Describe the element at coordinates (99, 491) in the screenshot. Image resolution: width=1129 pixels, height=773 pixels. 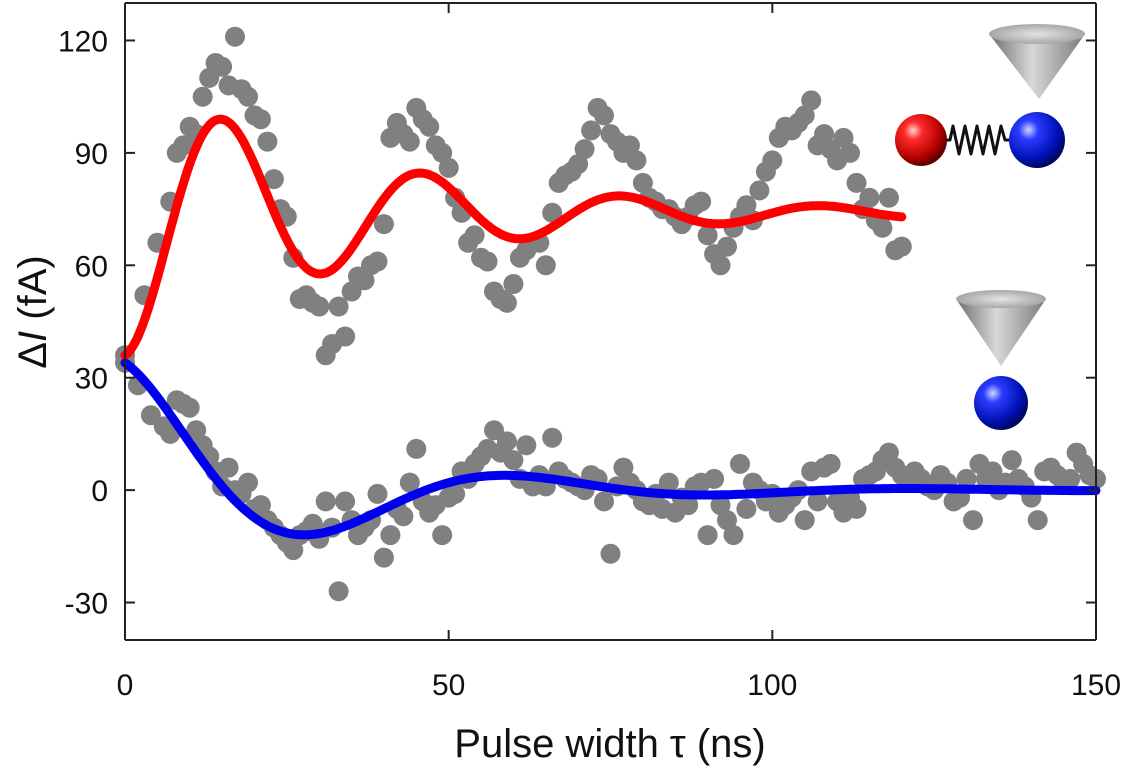
I see `y-tick-label: 0` at that location.